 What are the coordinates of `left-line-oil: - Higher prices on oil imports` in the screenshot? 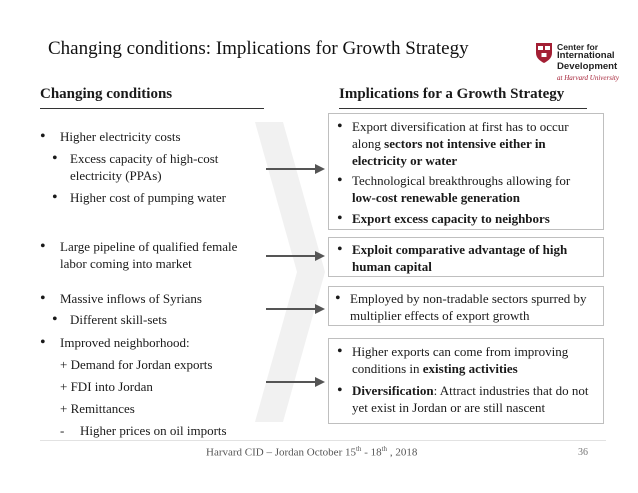 It's located at (155, 430).